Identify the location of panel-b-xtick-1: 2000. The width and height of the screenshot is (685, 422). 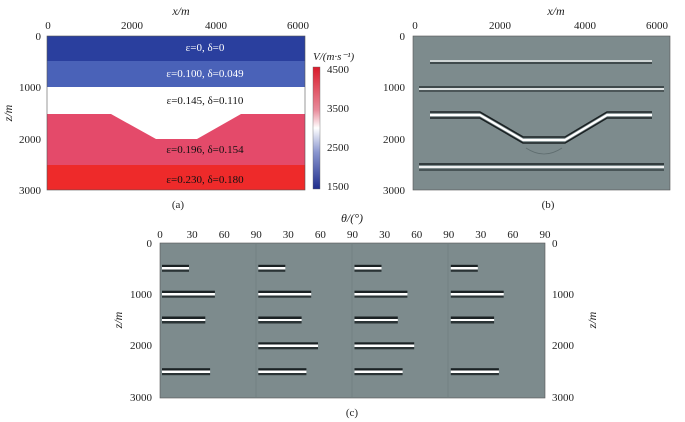
(500, 26).